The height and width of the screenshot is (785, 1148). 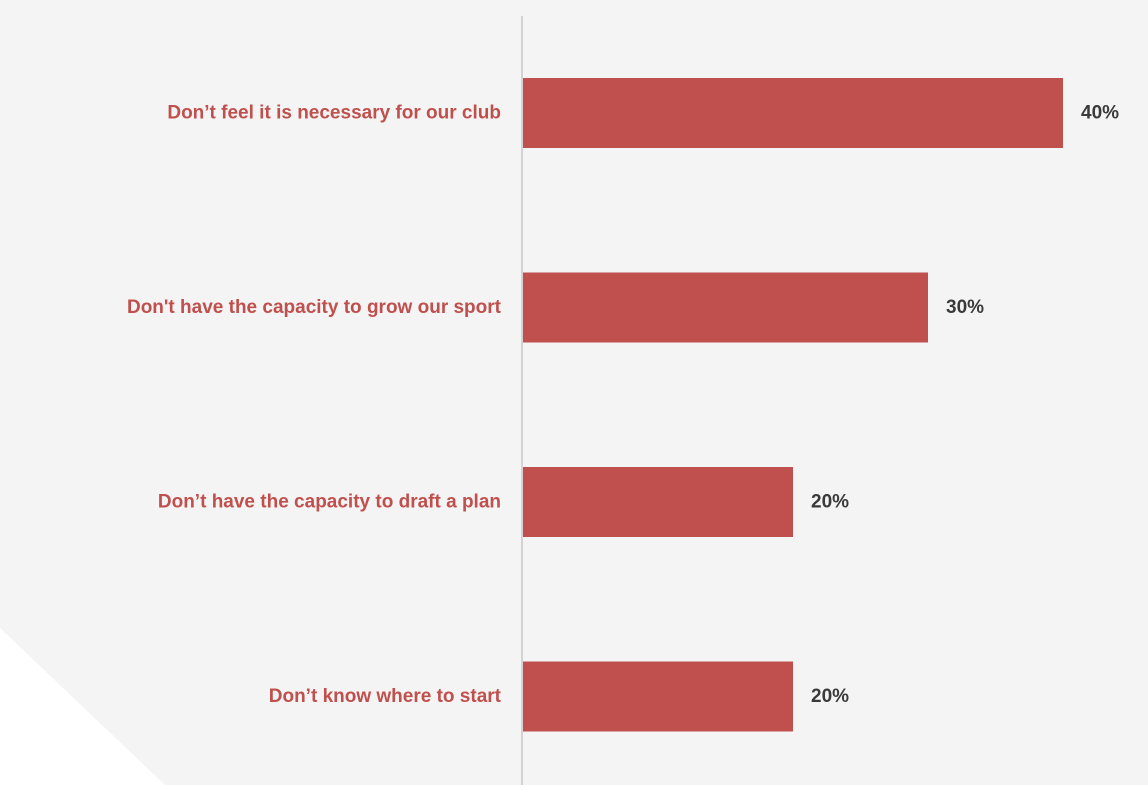 I want to click on decorative-corner-shape, so click(x=82, y=706).